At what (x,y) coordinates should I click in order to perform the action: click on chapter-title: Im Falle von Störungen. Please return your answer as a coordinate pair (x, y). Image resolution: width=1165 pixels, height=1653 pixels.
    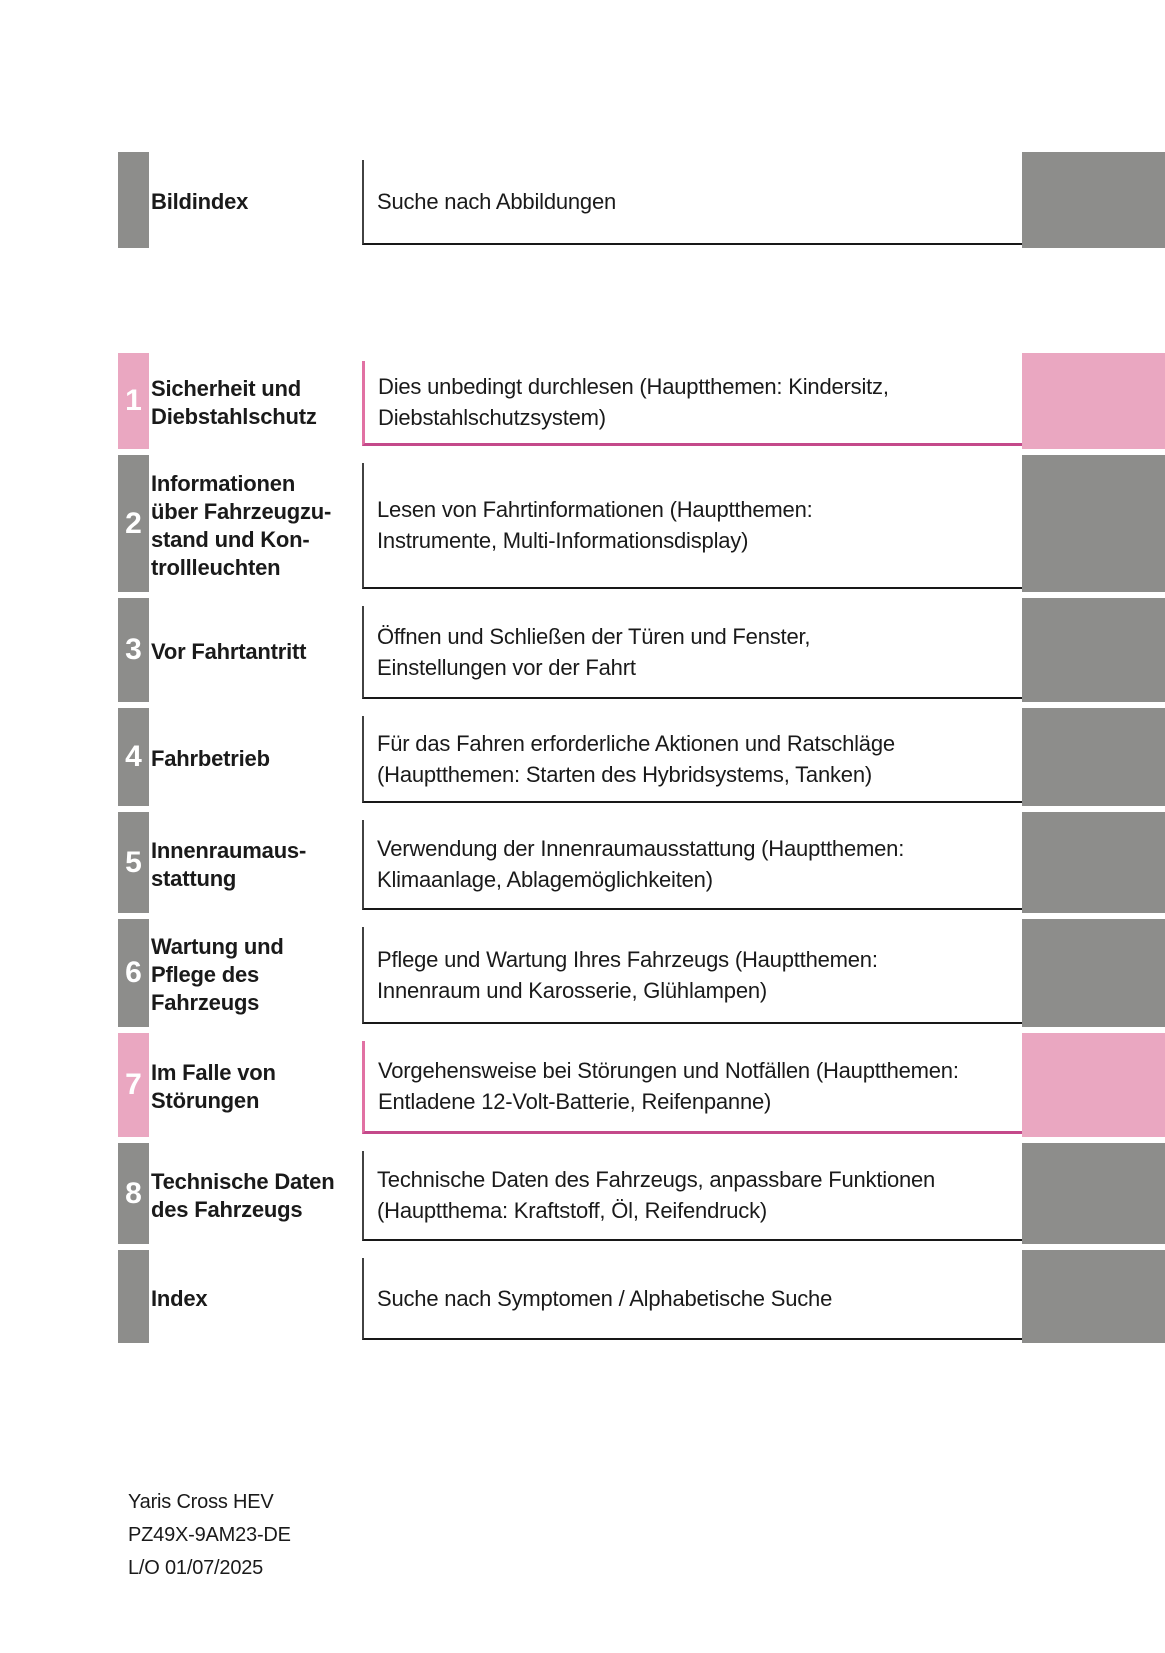
    Looking at the image, I should click on (213, 1086).